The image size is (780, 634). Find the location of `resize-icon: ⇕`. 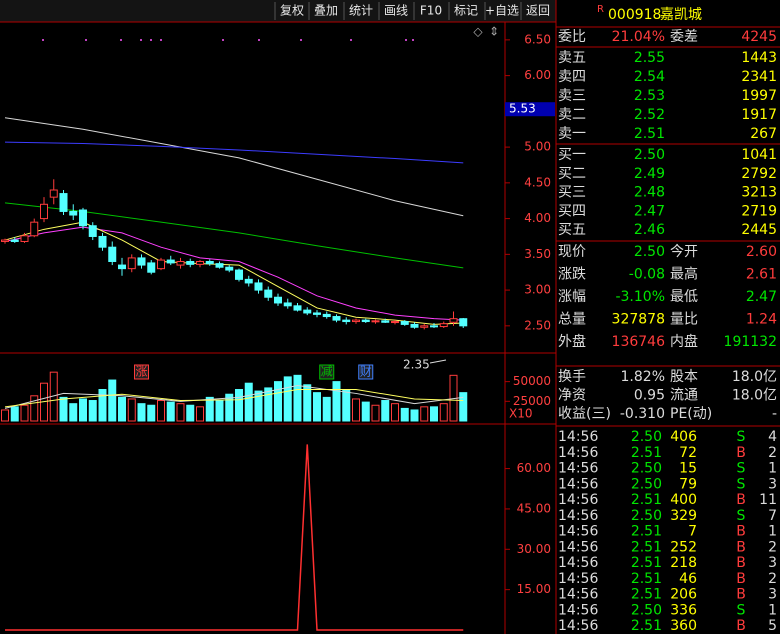

resize-icon: ⇕ is located at coordinates (494, 32).